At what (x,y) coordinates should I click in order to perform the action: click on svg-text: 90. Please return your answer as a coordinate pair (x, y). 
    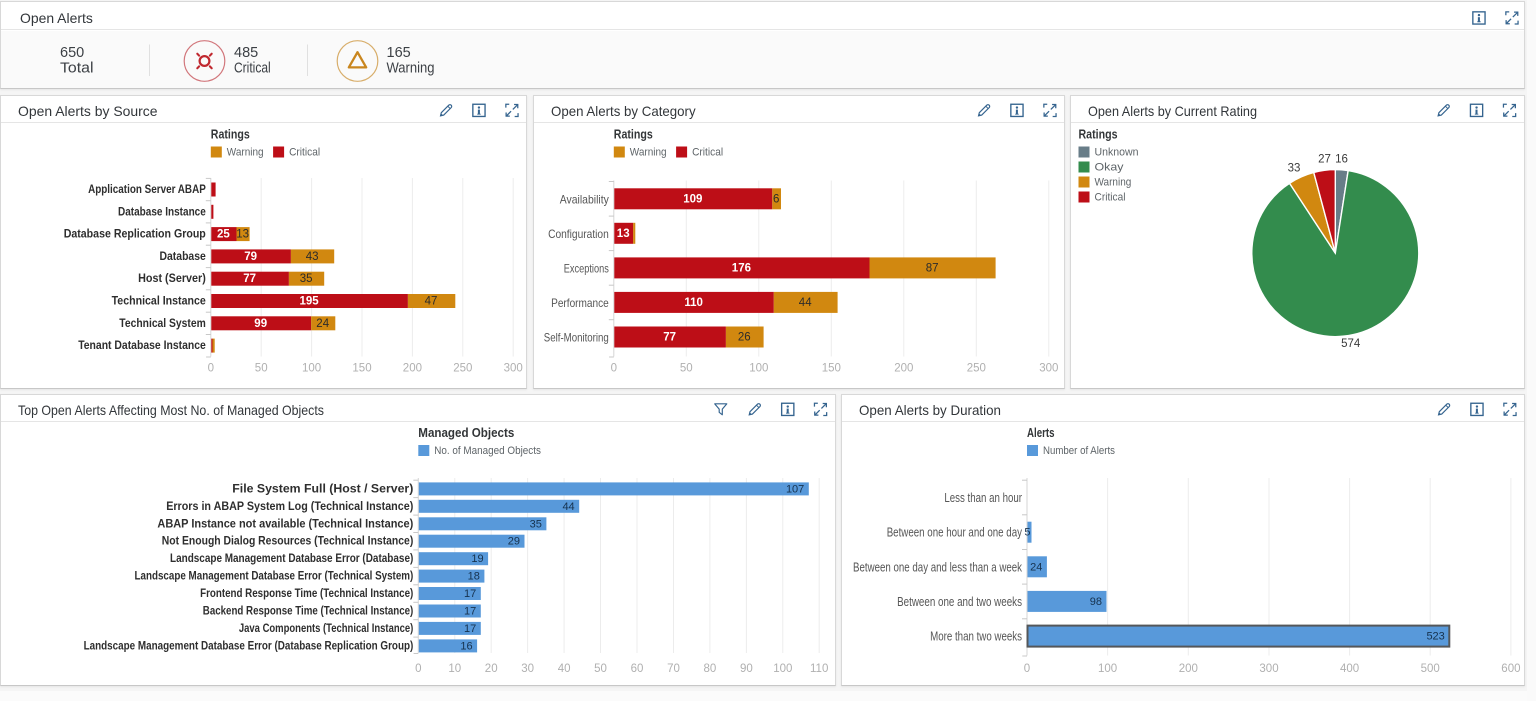
    Looking at the image, I should click on (746, 669).